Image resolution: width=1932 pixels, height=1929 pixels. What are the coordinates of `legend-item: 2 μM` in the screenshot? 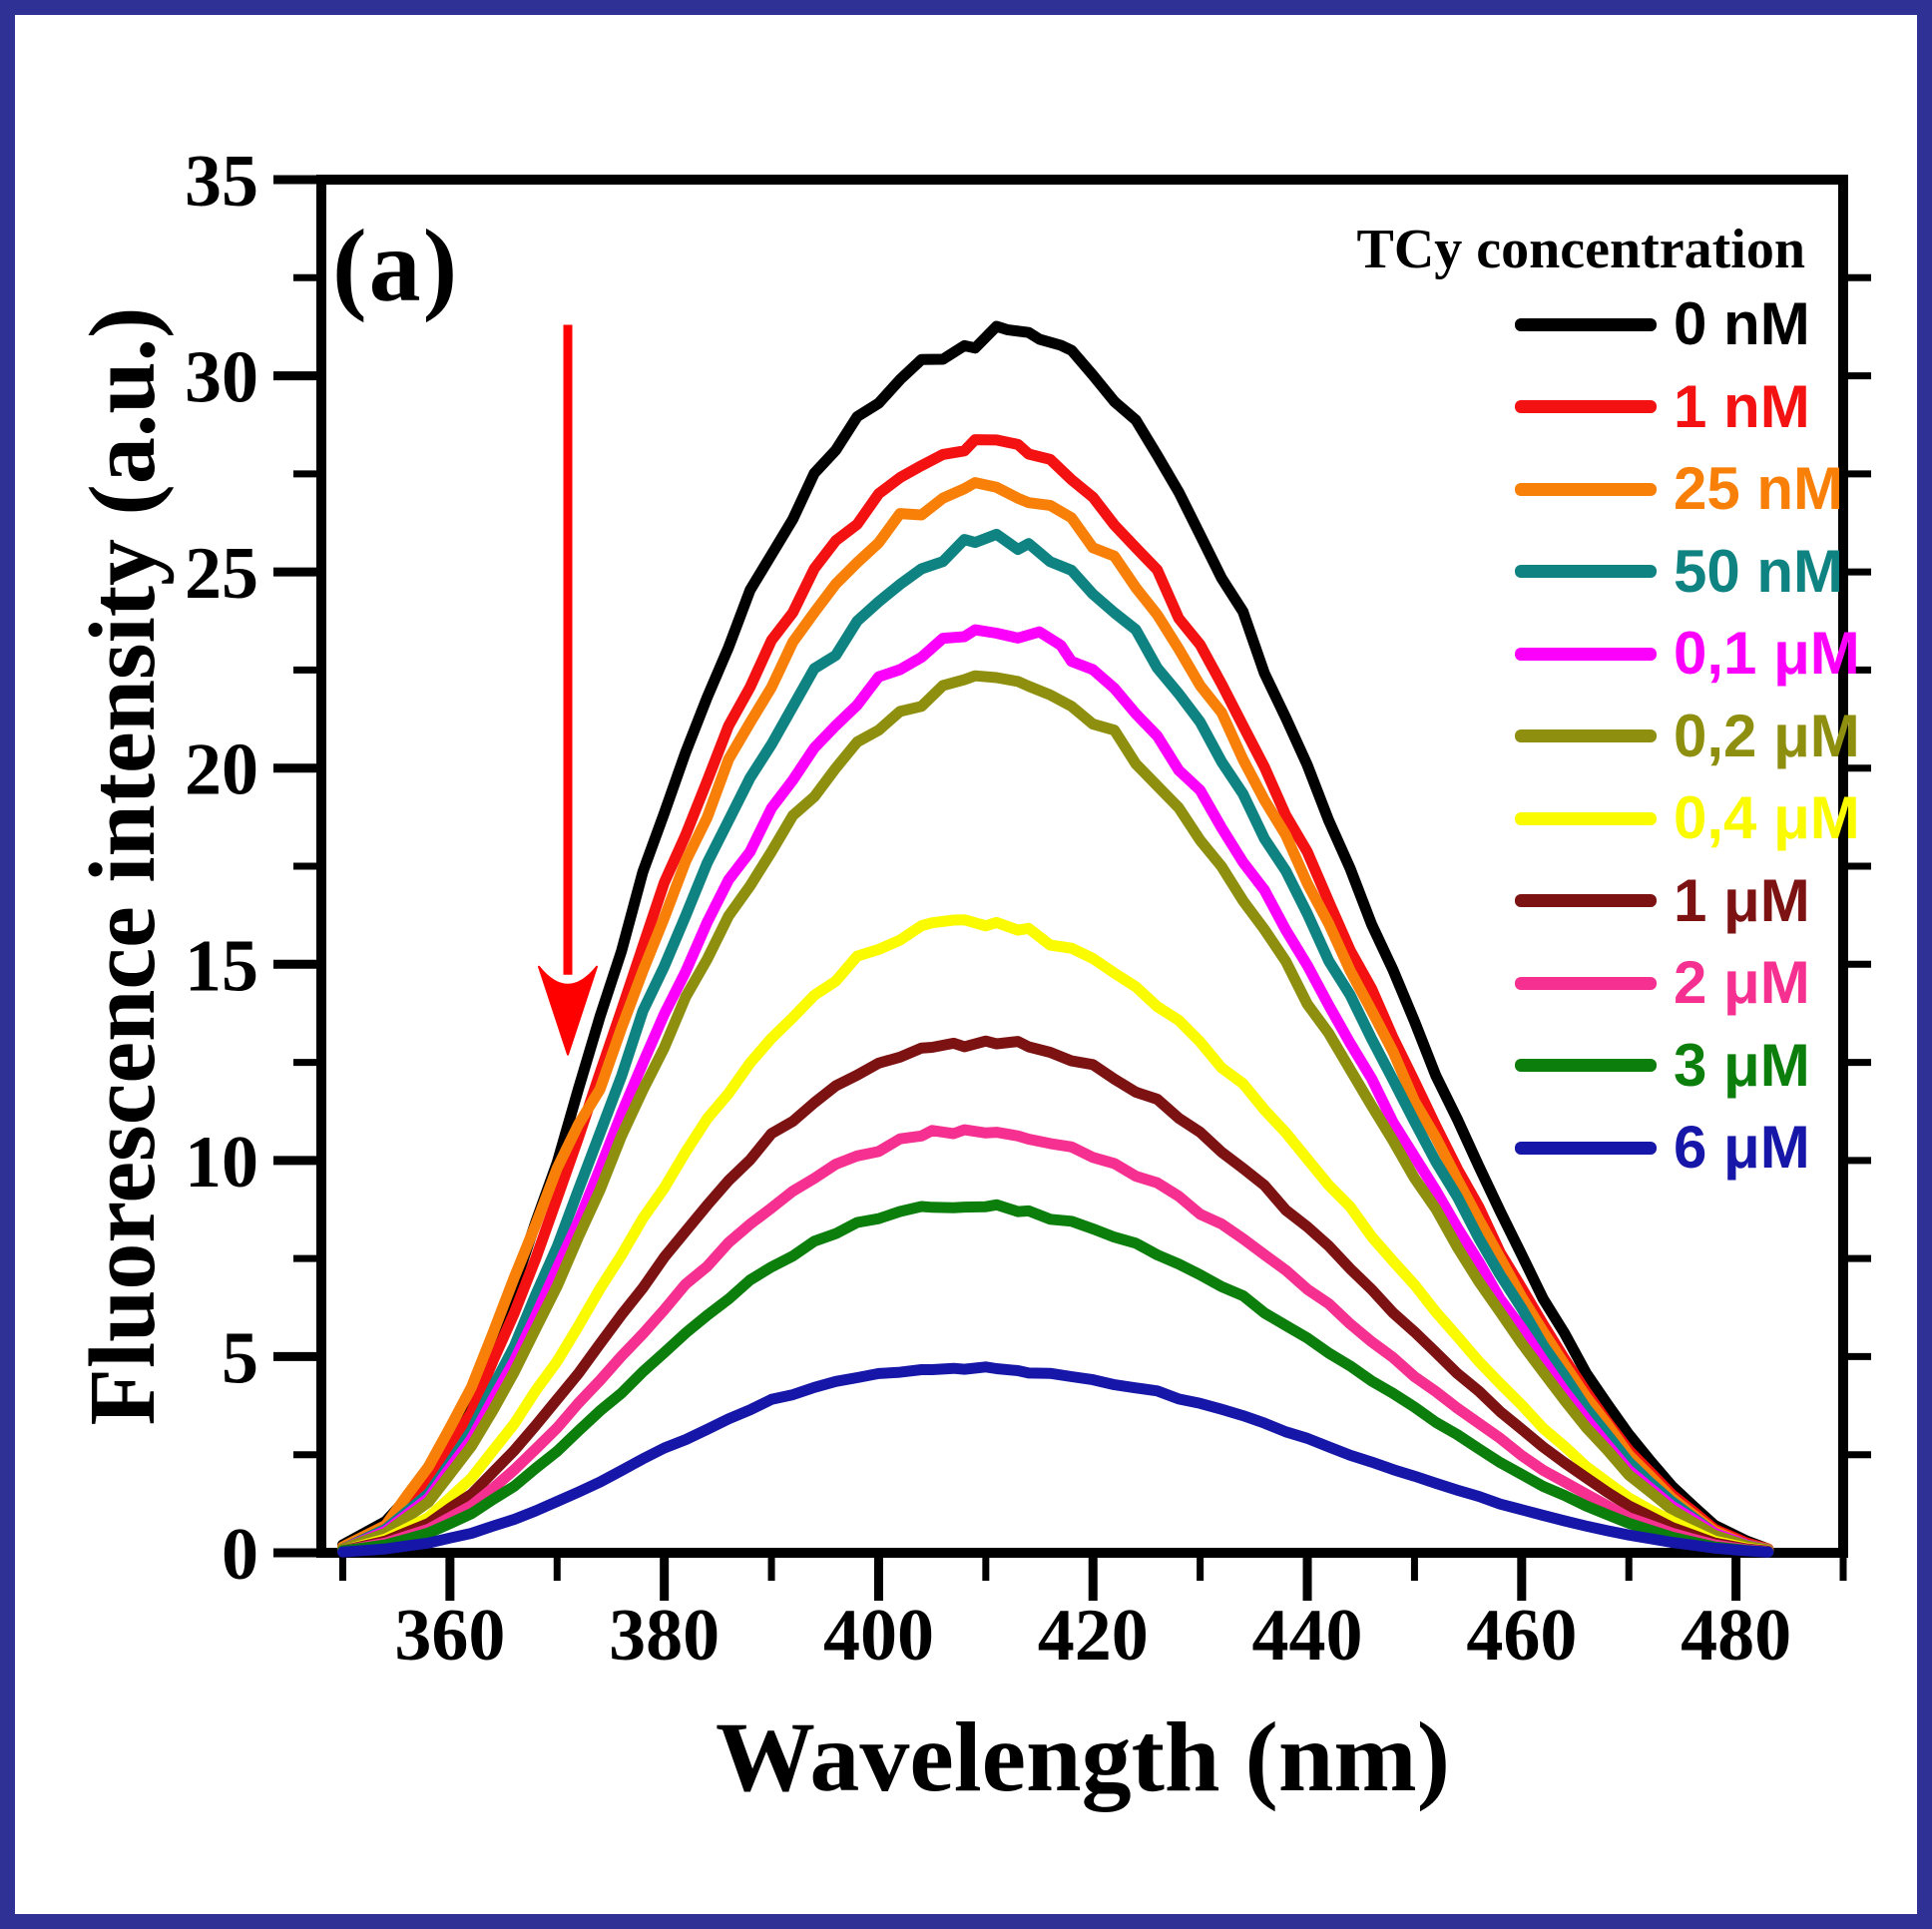 It's located at (1716, 984).